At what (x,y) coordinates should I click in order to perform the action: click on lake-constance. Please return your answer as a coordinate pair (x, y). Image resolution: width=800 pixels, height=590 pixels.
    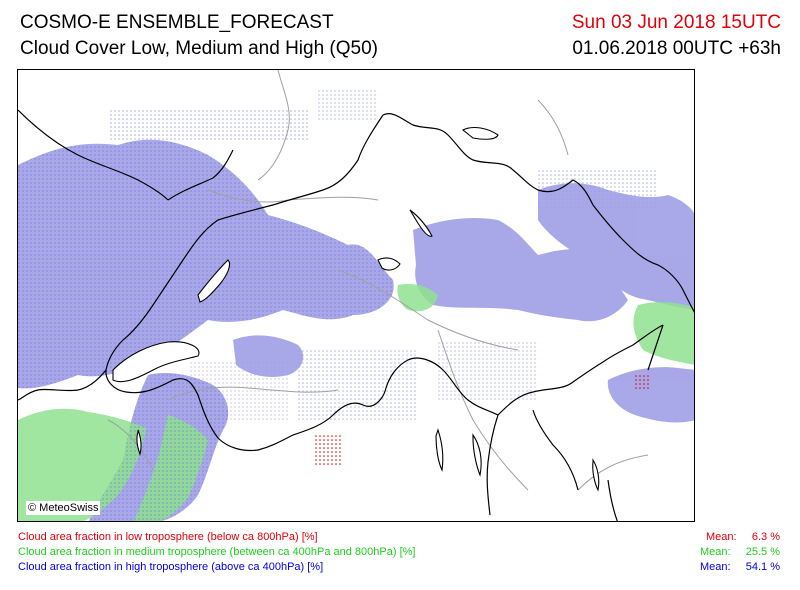
    Looking at the image, I should click on (480, 133).